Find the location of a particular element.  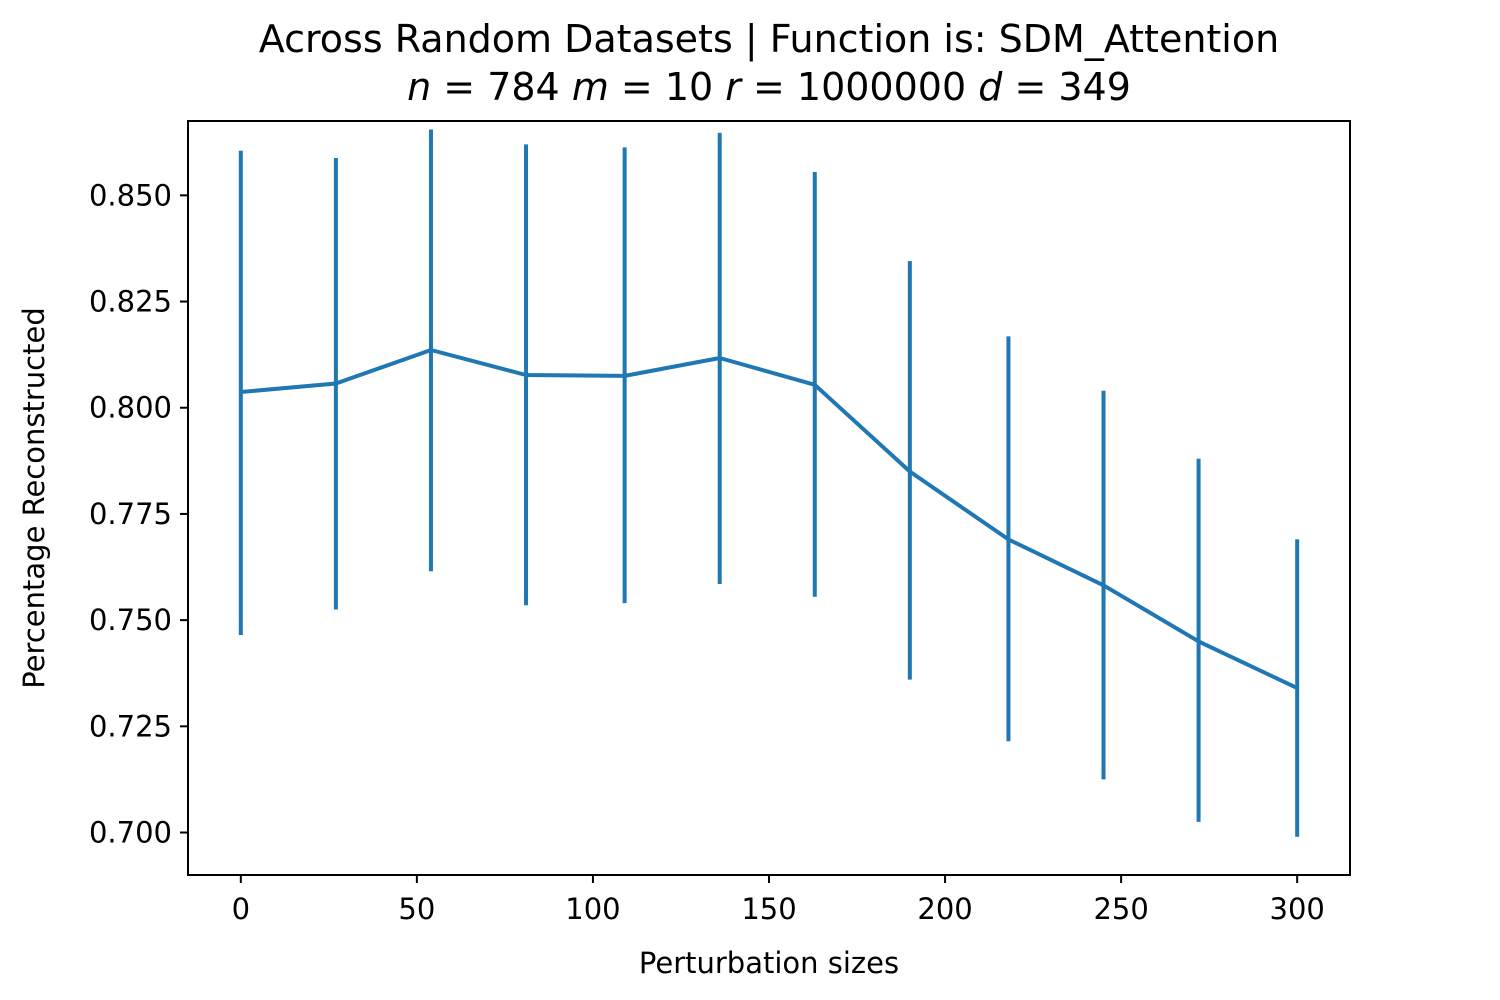

subtitle-part: r is located at coordinates (734, 87).